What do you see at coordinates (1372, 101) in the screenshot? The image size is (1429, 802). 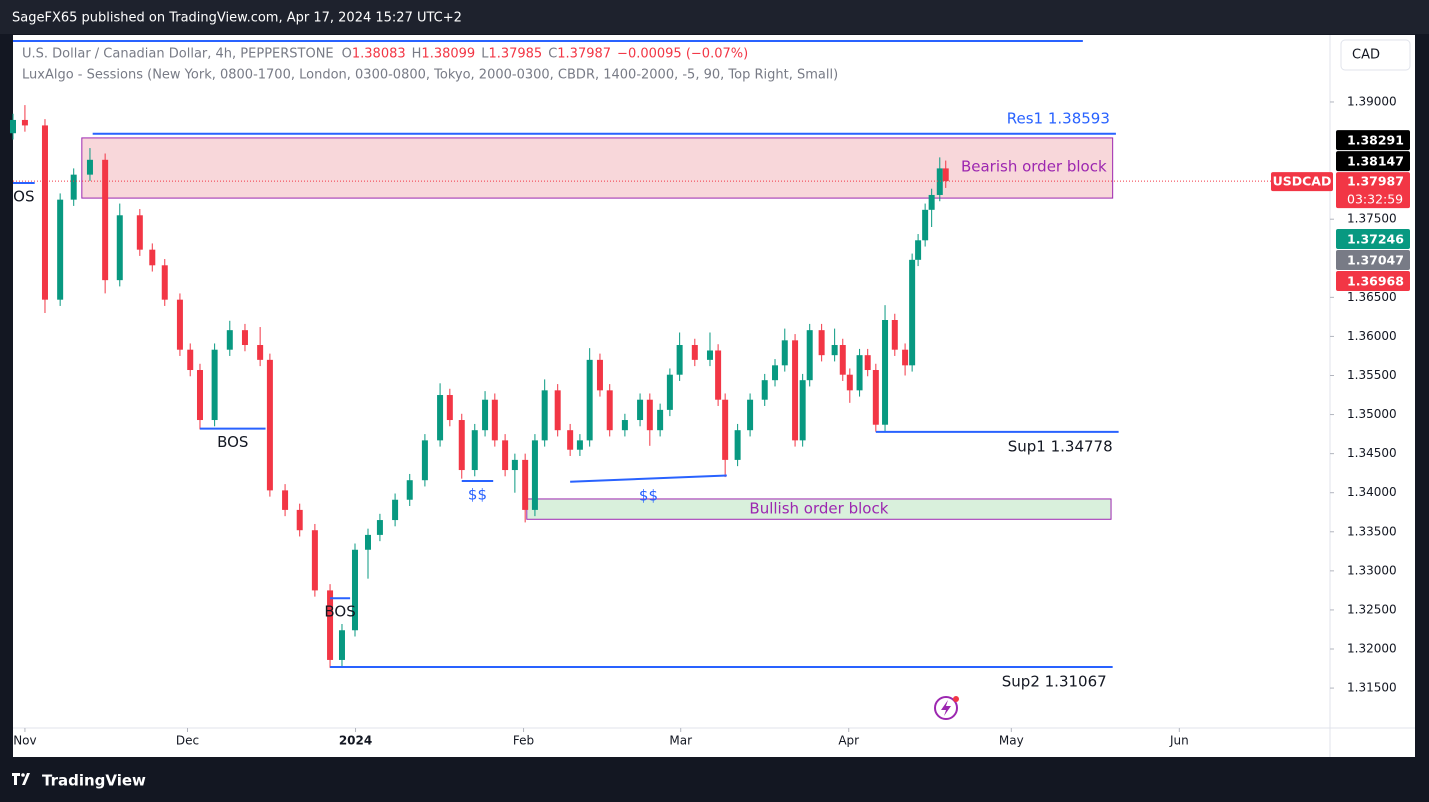 I see `y-tick-label: 1.39000` at bounding box center [1372, 101].